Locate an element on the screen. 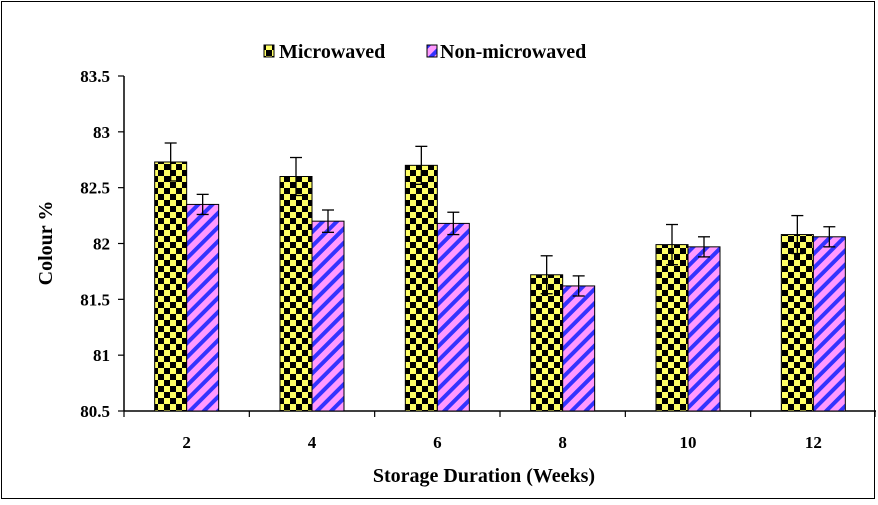  x-tick-label: 10 is located at coordinates (688, 442).